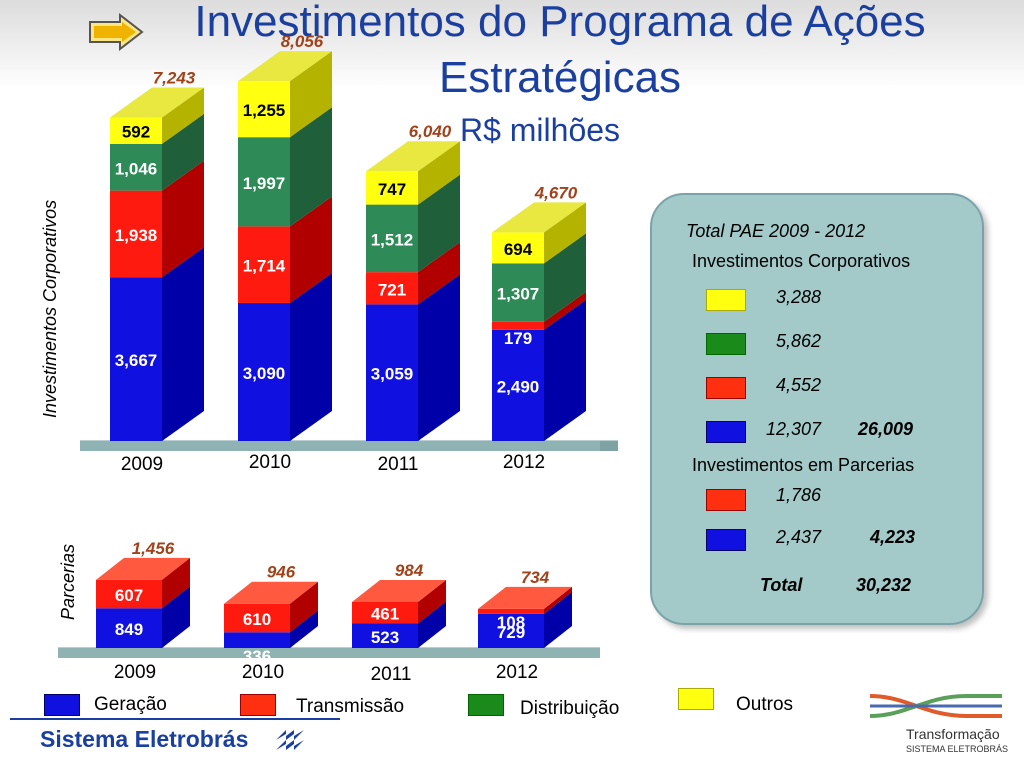 The height and width of the screenshot is (768, 1024). What do you see at coordinates (781, 585) in the screenshot?
I see `panel-total-label: Total` at bounding box center [781, 585].